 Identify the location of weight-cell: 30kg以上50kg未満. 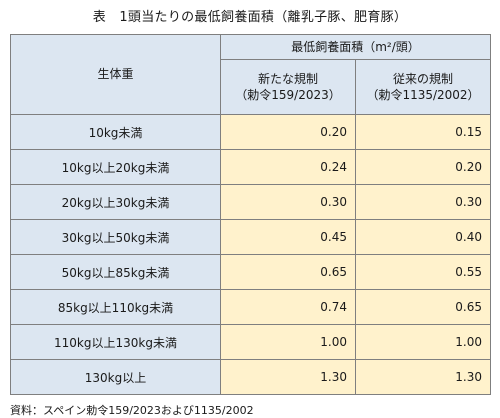
(115, 237).